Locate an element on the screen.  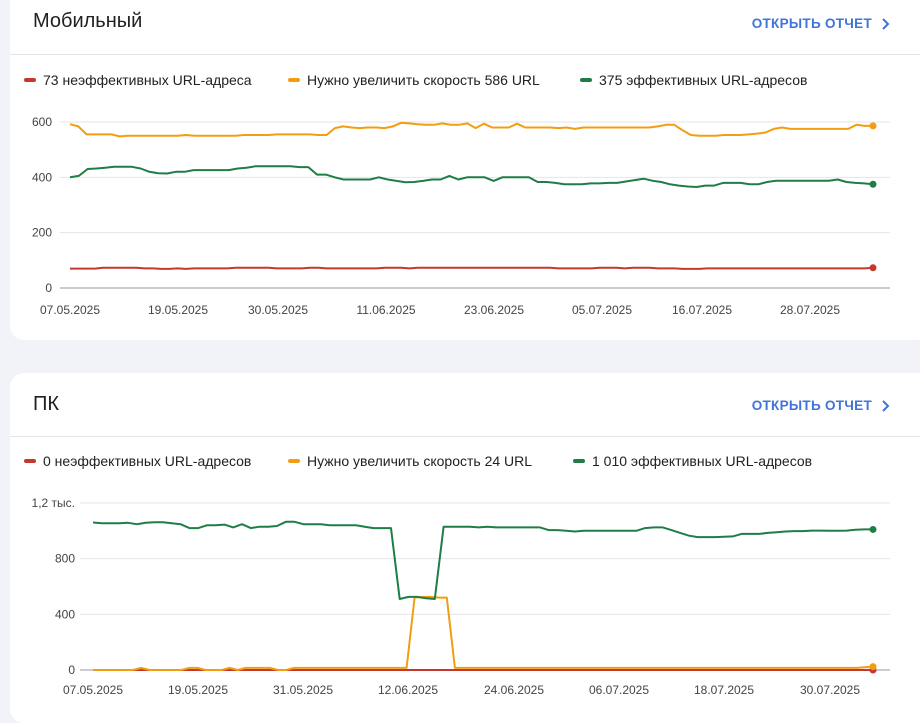
legend-label: Нужно увеличить скорость 586 URL is located at coordinates (423, 80).